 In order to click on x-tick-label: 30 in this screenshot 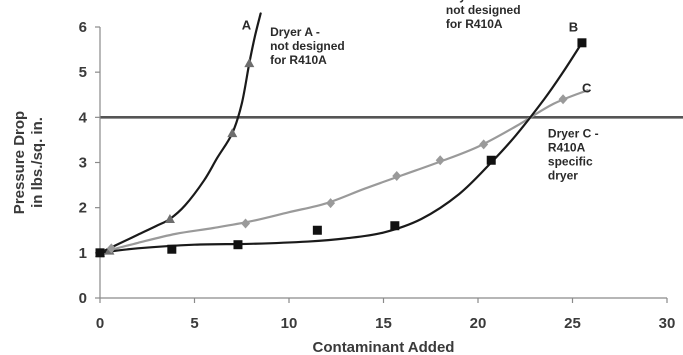, I will do `click(667, 323)`.